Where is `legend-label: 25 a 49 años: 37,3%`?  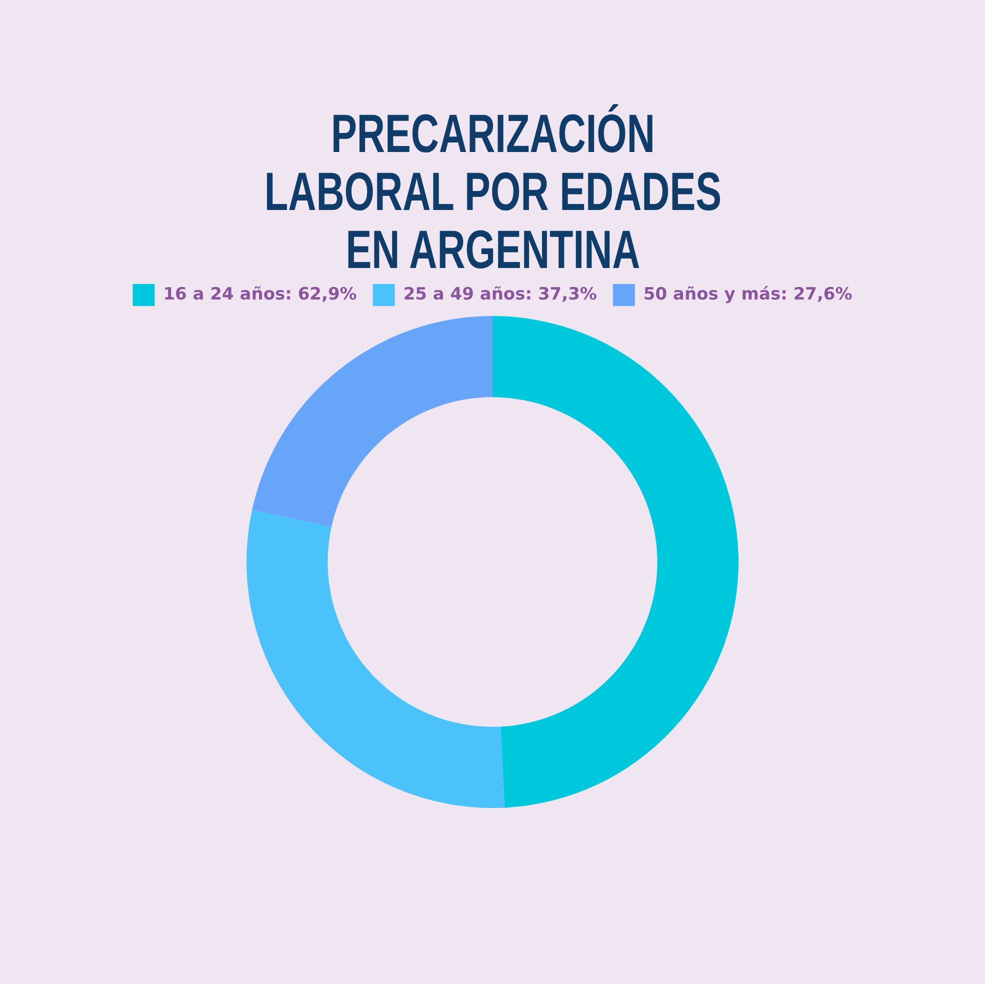 legend-label: 25 a 49 años: 37,3% is located at coordinates (500, 294).